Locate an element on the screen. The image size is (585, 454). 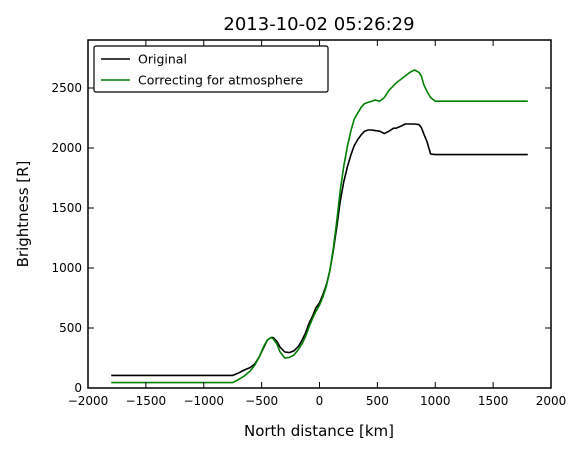
y-tick-label: 2000 is located at coordinates (66, 148).